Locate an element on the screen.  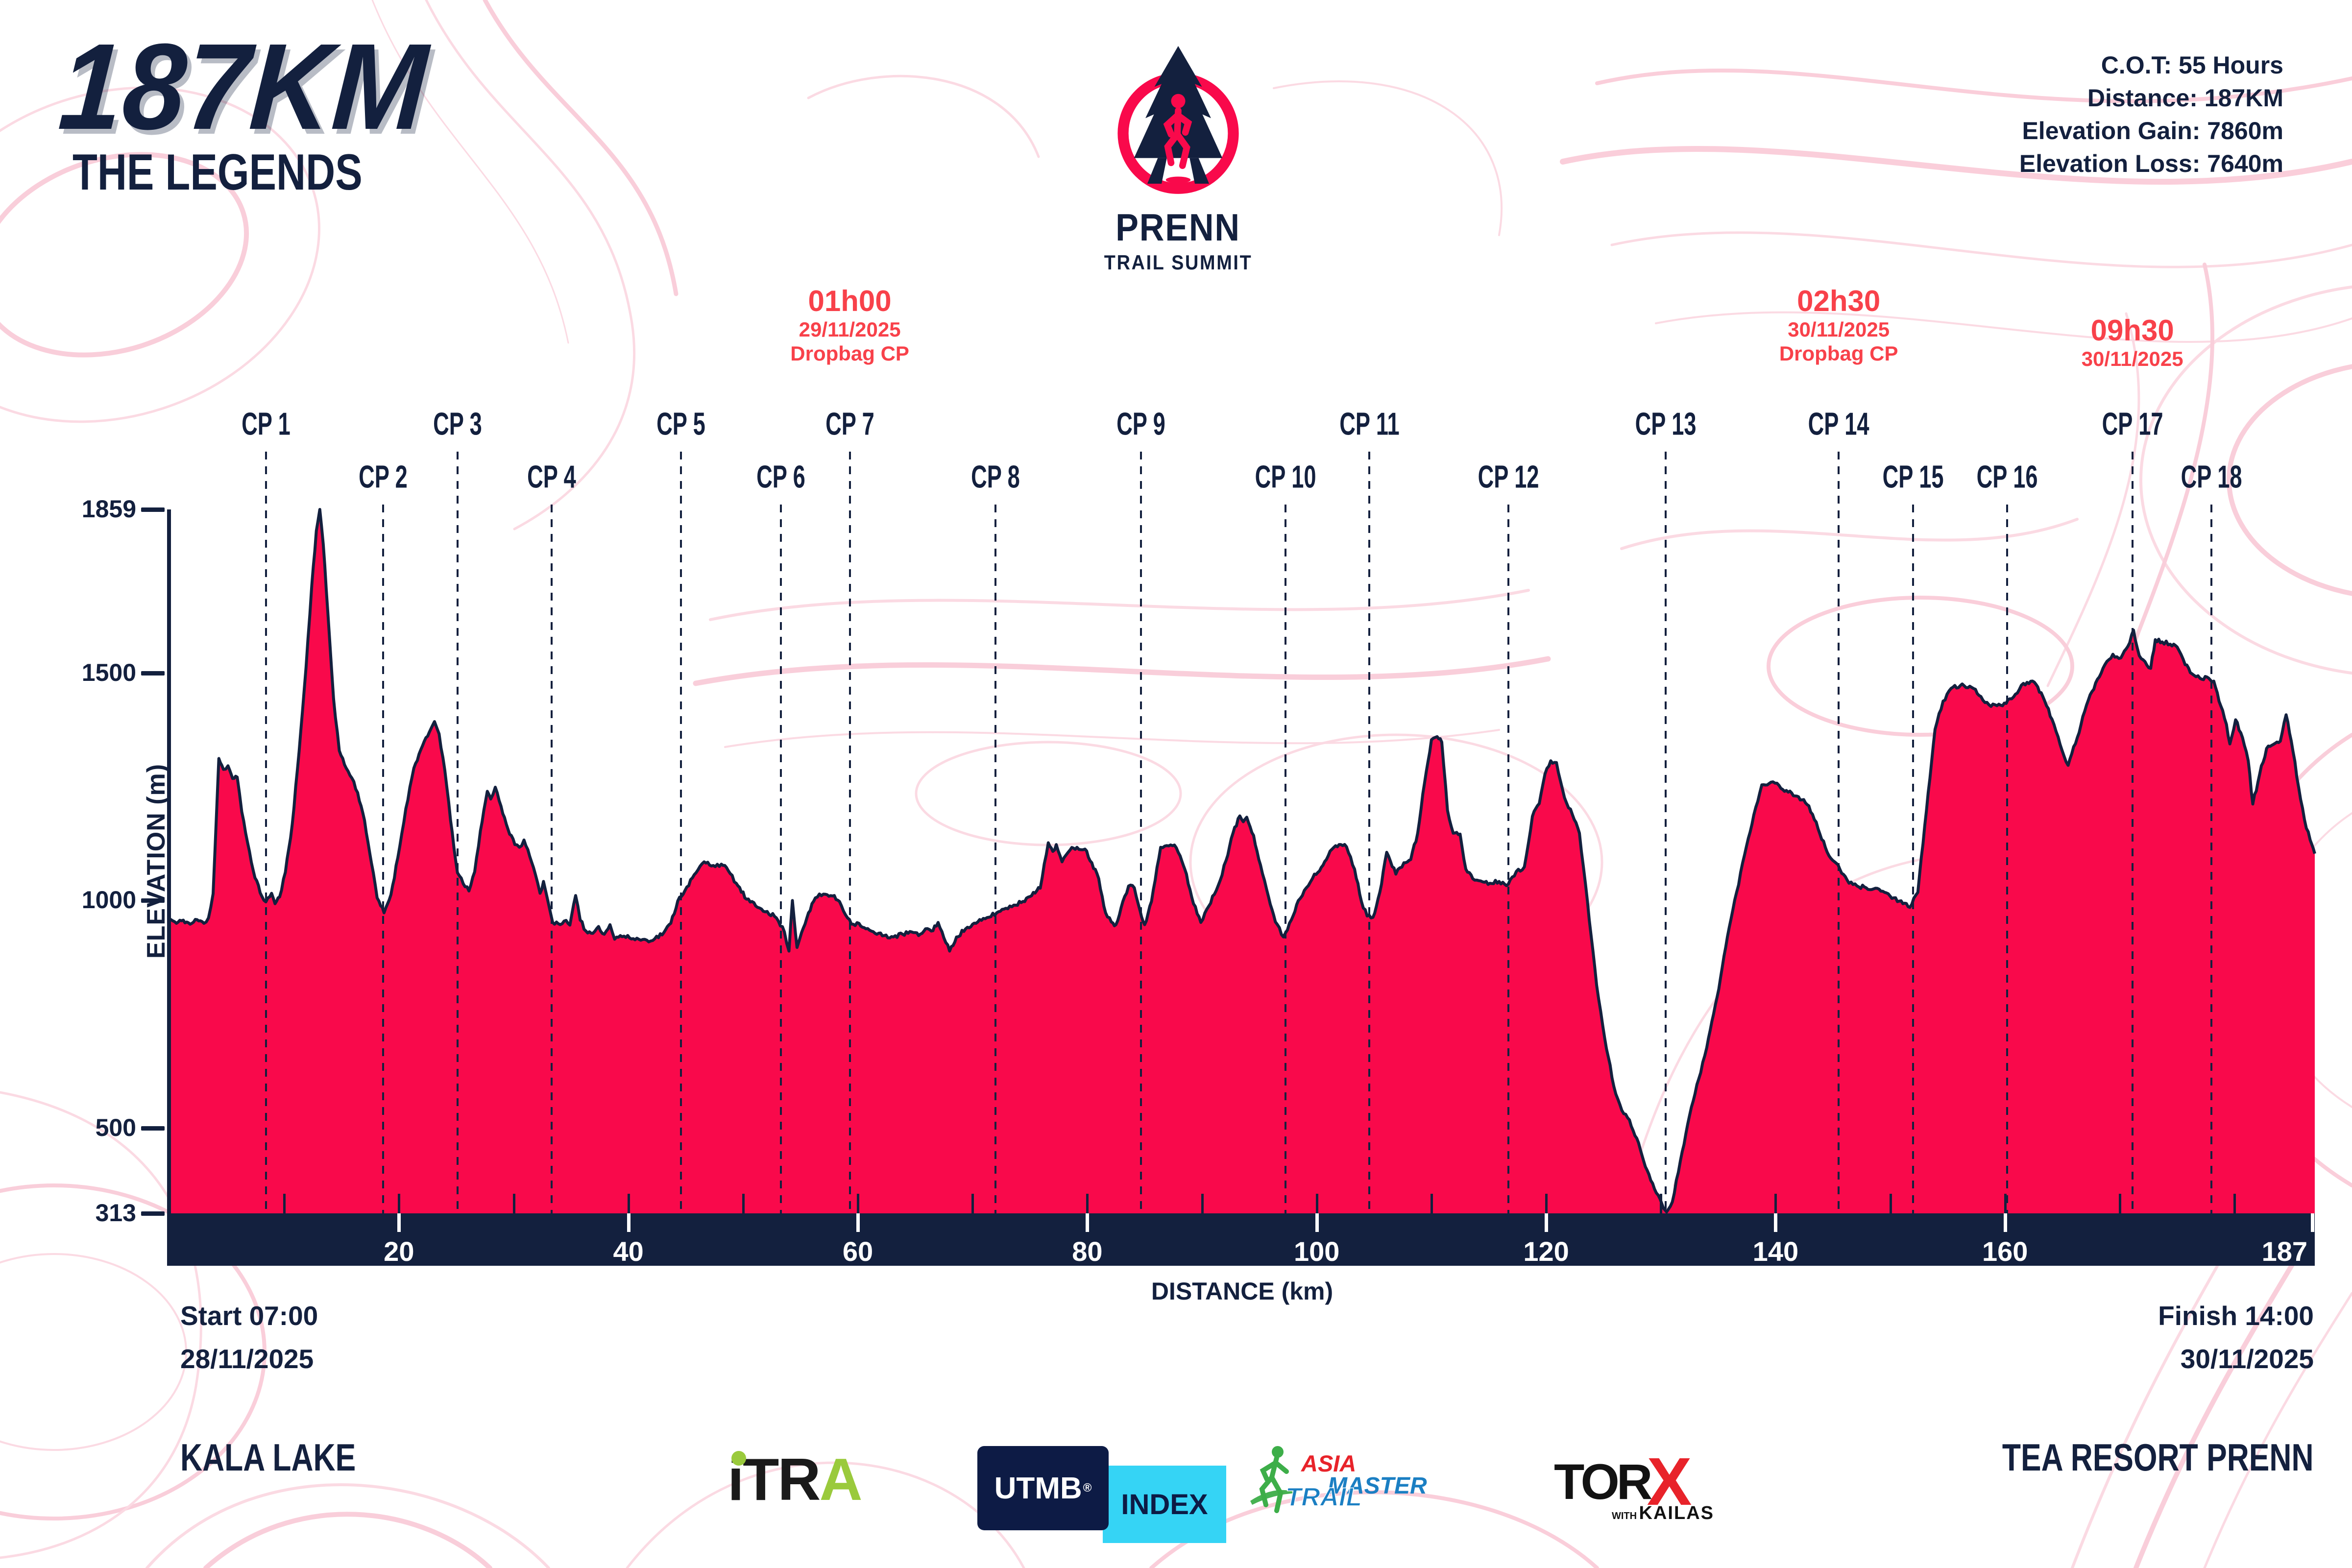
checkpoint-line-cp15 is located at coordinates (1913, 859).